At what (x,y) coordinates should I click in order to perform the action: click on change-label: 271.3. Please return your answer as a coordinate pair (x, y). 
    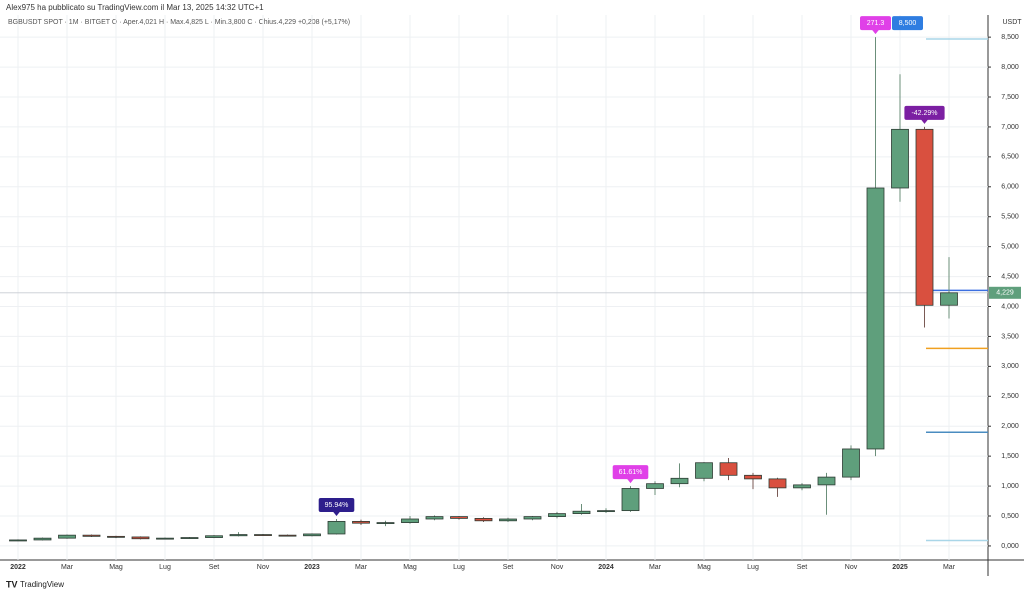
    Looking at the image, I should click on (876, 23).